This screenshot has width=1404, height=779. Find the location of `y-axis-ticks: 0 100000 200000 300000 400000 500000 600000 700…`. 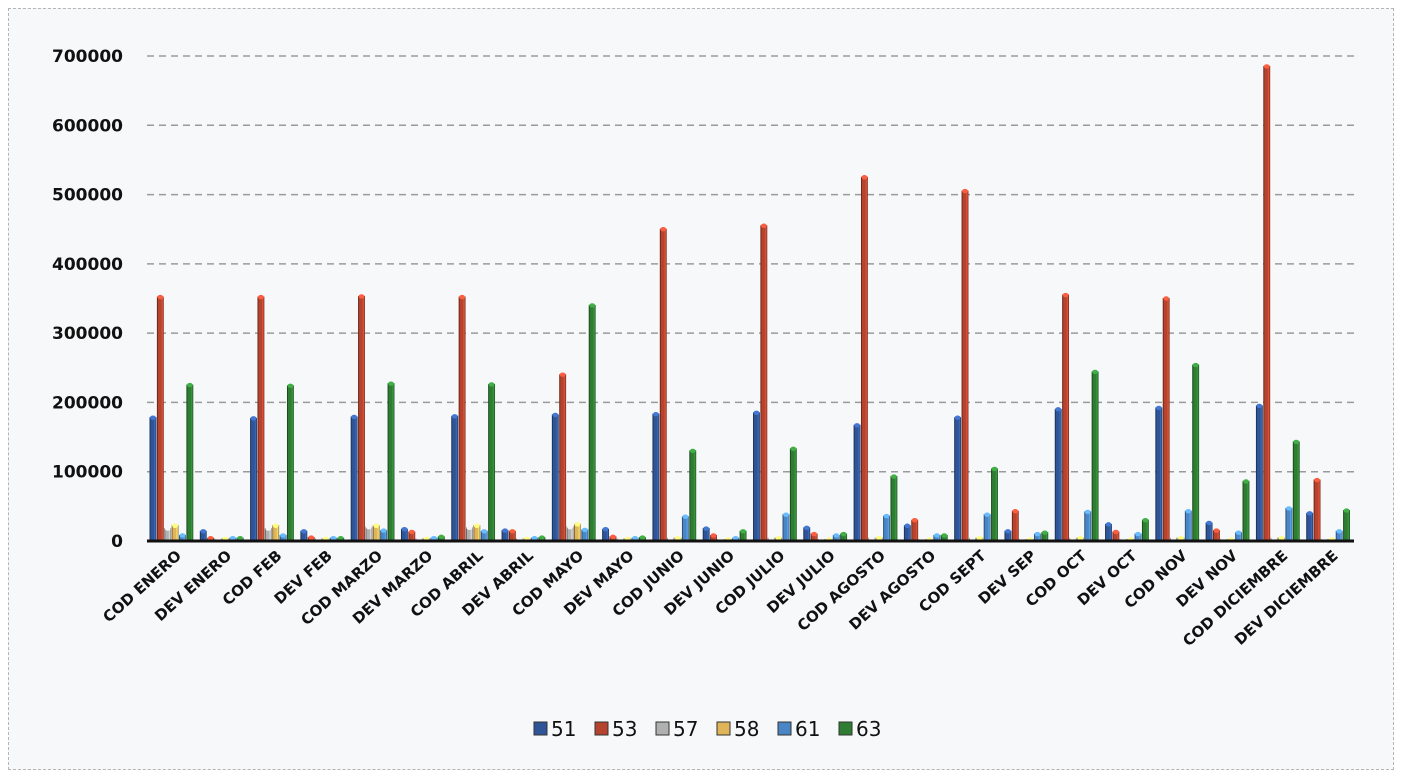

y-axis-ticks: 0 100000 200000 300000 400000 500000 600000 700… is located at coordinates (87, 299).